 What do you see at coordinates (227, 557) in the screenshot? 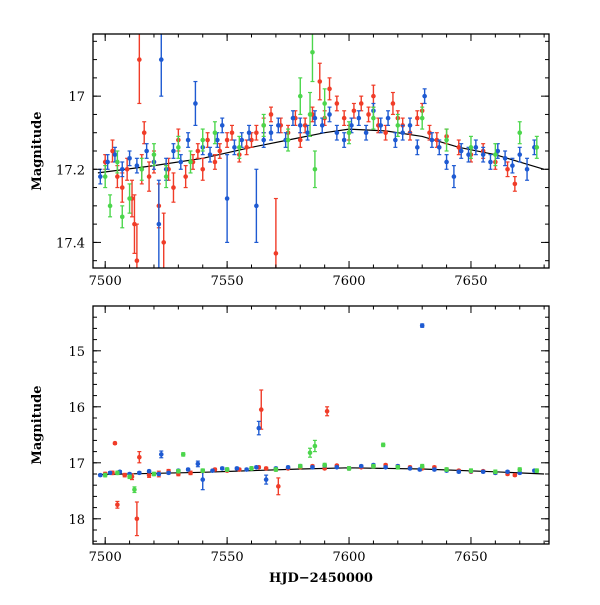
I see `x-tick-label: 7550` at bounding box center [227, 557].